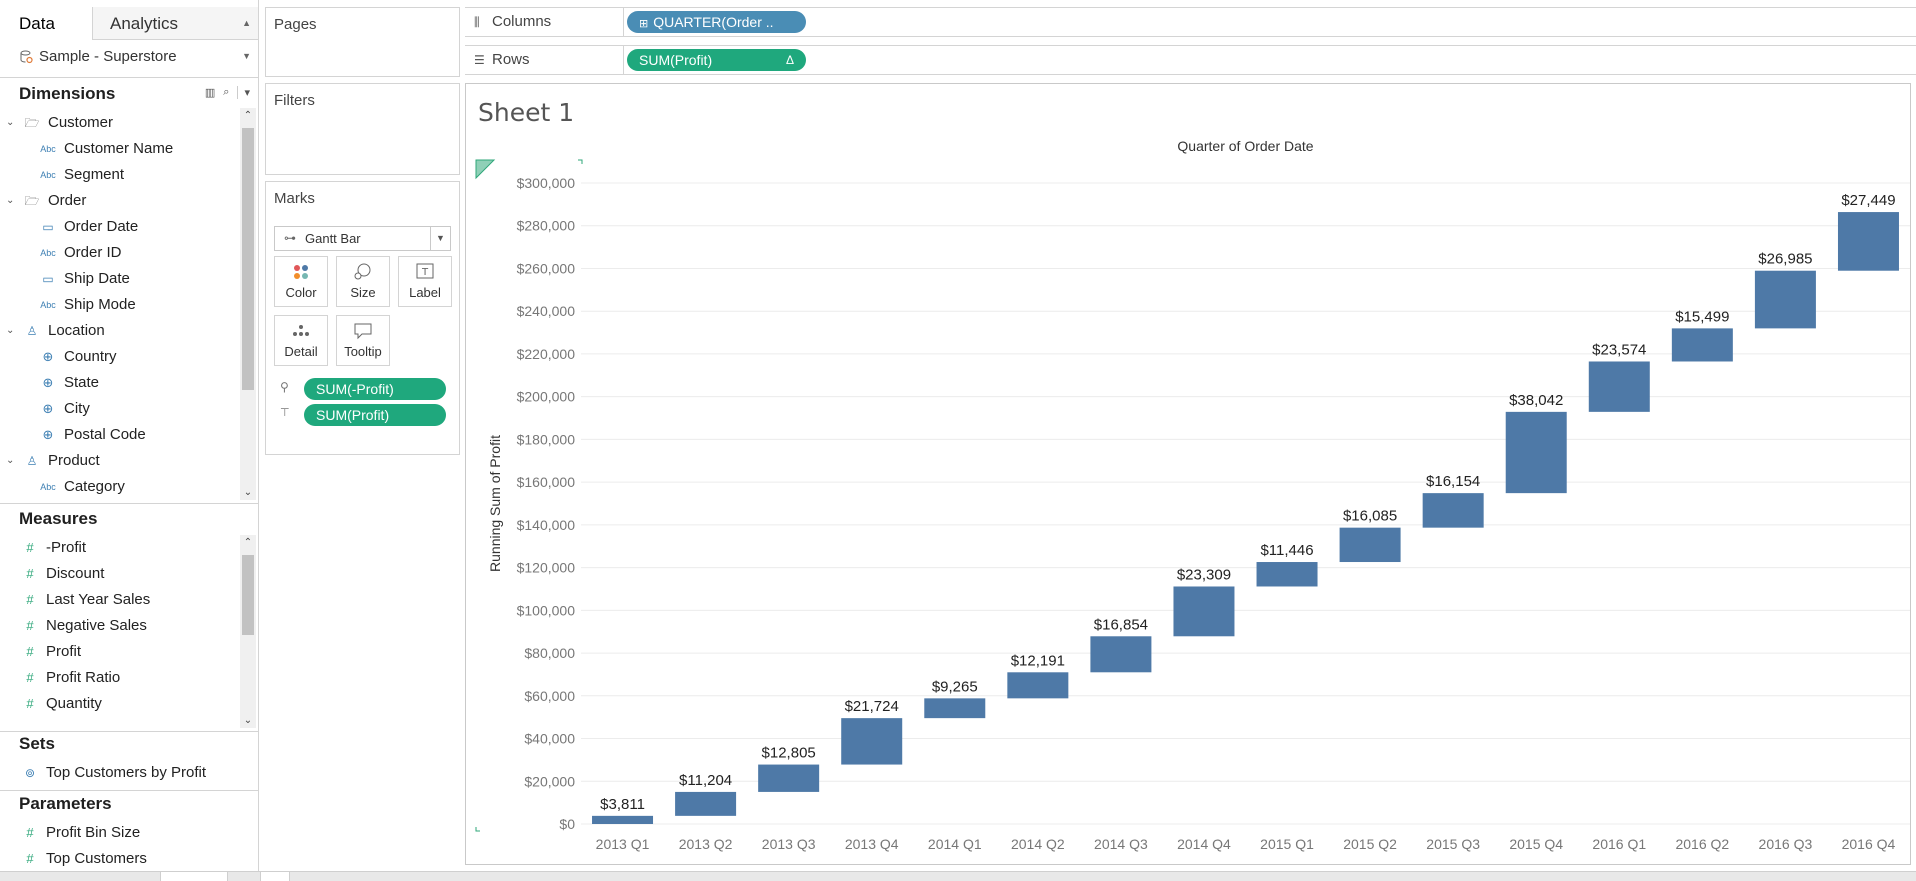  Describe the element at coordinates (546, 226) in the screenshot. I see `y-tick-label: $280,000` at that location.